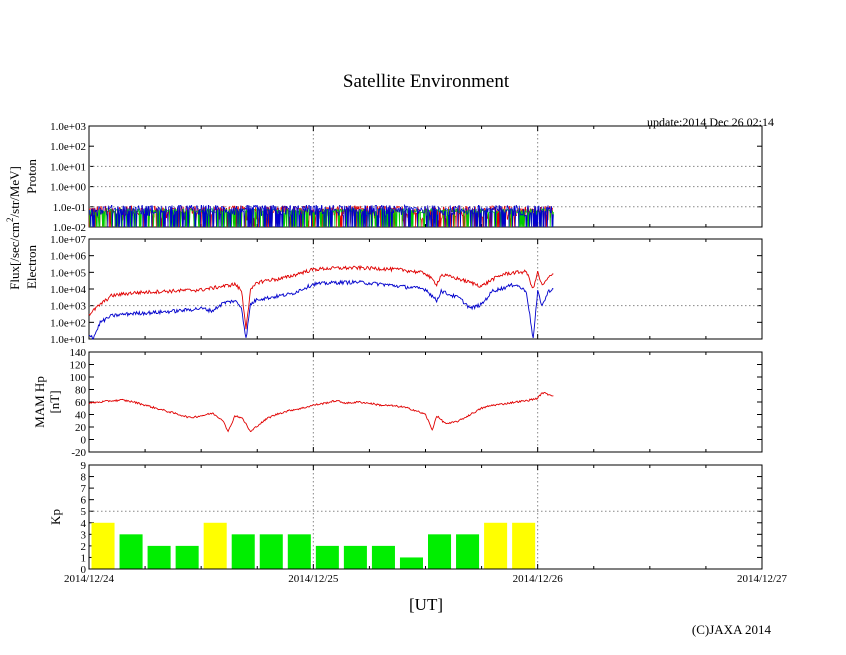  I want to click on x-tick-label: 2014/12/26, so click(538, 579).